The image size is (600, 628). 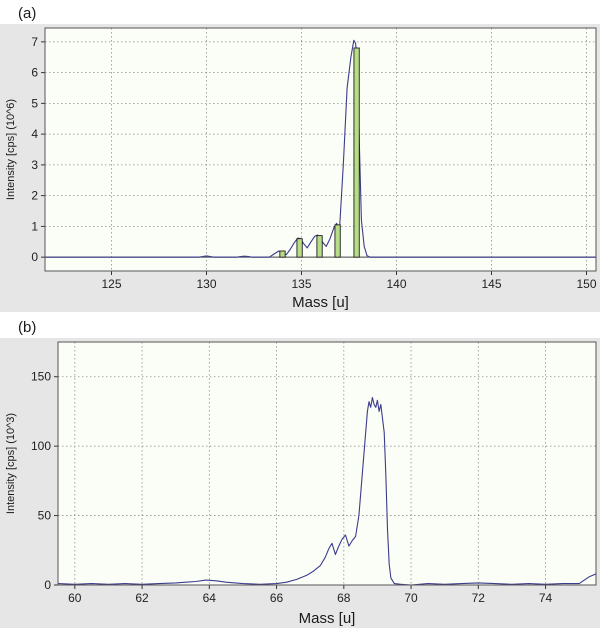 What do you see at coordinates (411, 598) in the screenshot?
I see `x-tick-label: 70` at bounding box center [411, 598].